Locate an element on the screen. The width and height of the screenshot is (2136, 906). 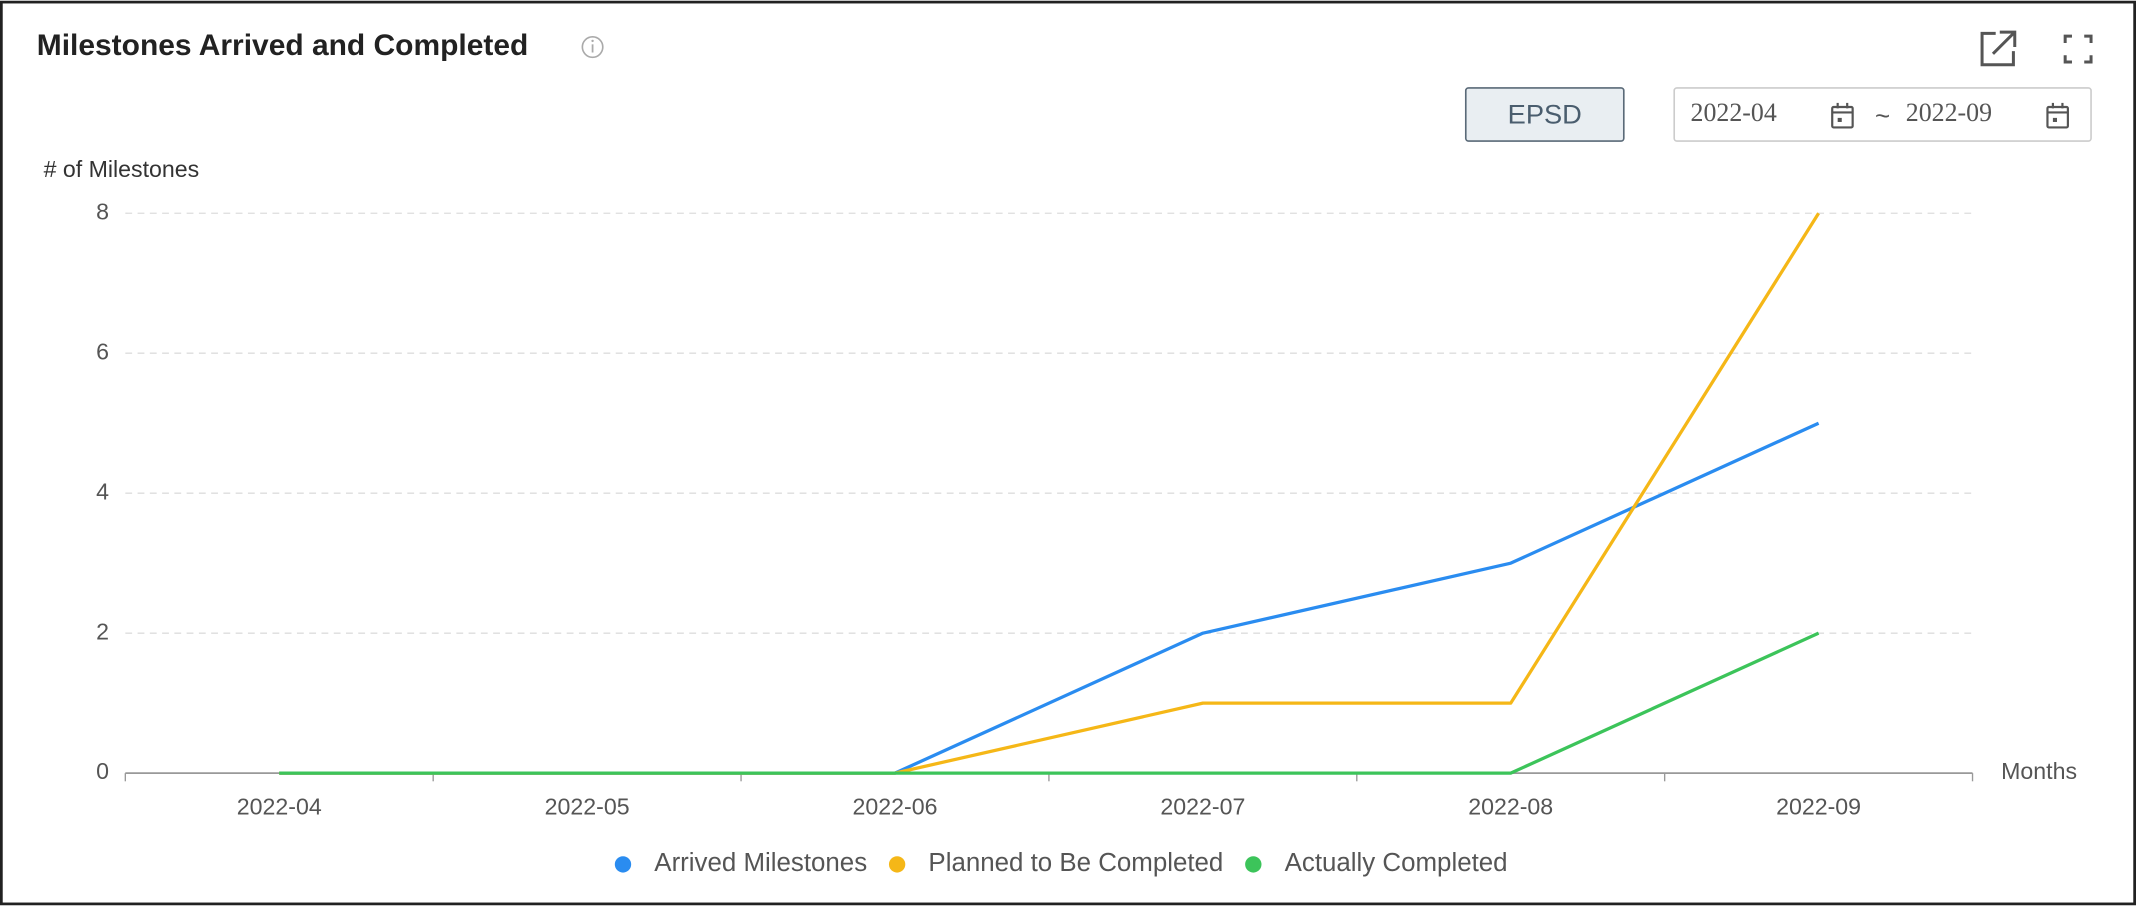
epsd-button: EPSD is located at coordinates (1544, 114).